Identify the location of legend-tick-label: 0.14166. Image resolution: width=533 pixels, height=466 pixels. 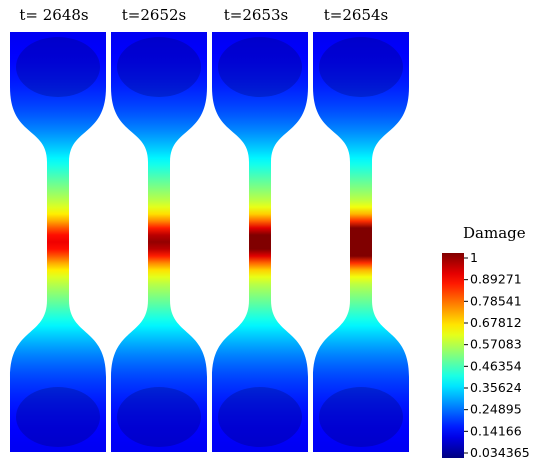
(496, 430).